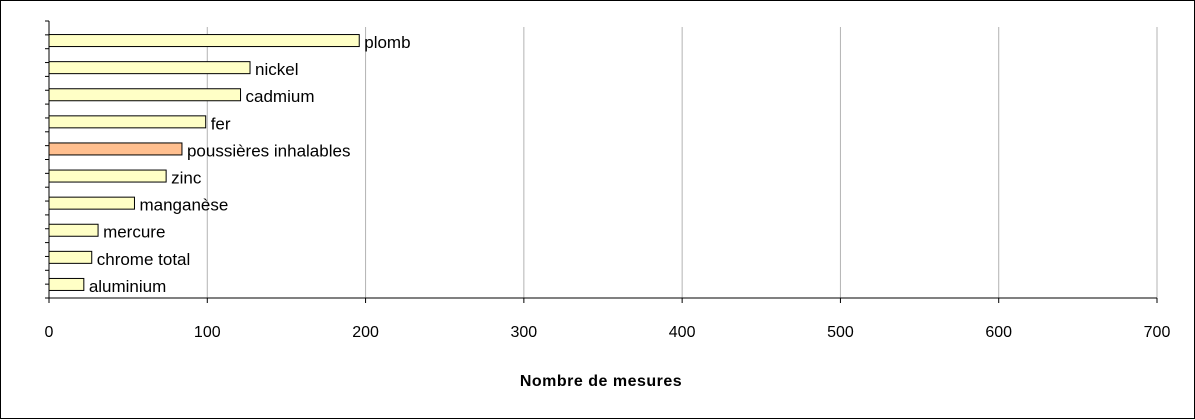 The height and width of the screenshot is (420, 1195). Describe the element at coordinates (365, 332) in the screenshot. I see `x-tick-label: 200` at that location.